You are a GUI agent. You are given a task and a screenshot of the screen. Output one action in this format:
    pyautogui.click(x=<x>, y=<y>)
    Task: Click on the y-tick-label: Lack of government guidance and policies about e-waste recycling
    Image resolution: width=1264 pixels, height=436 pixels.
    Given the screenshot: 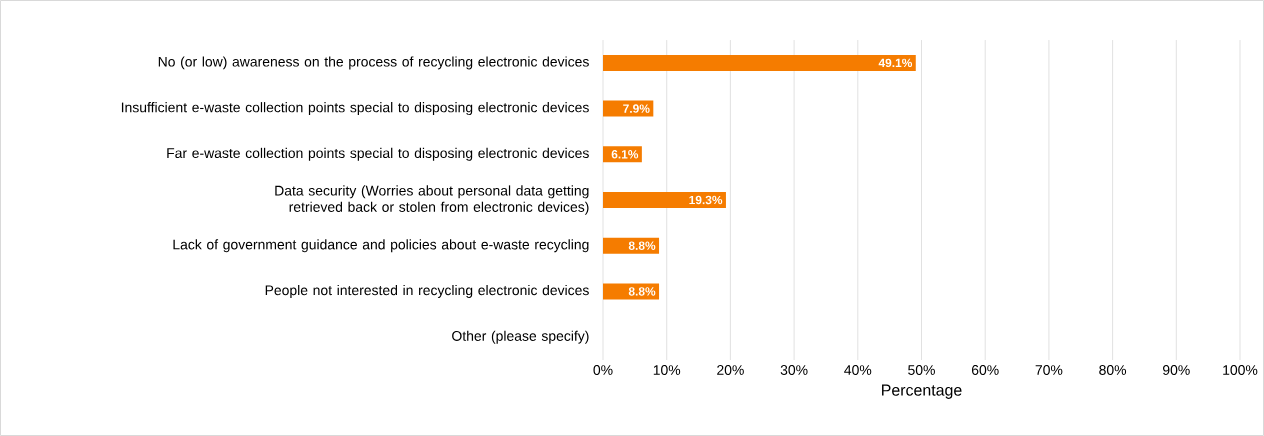 What is the action you would take?
    pyautogui.click(x=381, y=246)
    